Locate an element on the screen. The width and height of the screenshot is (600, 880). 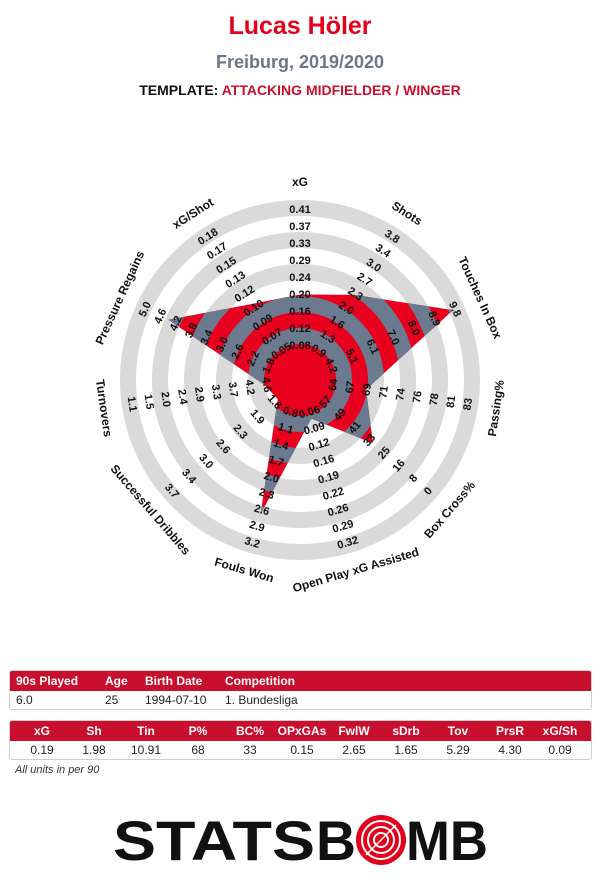
axis-tick-label: 8.9 is located at coordinates (433, 318).